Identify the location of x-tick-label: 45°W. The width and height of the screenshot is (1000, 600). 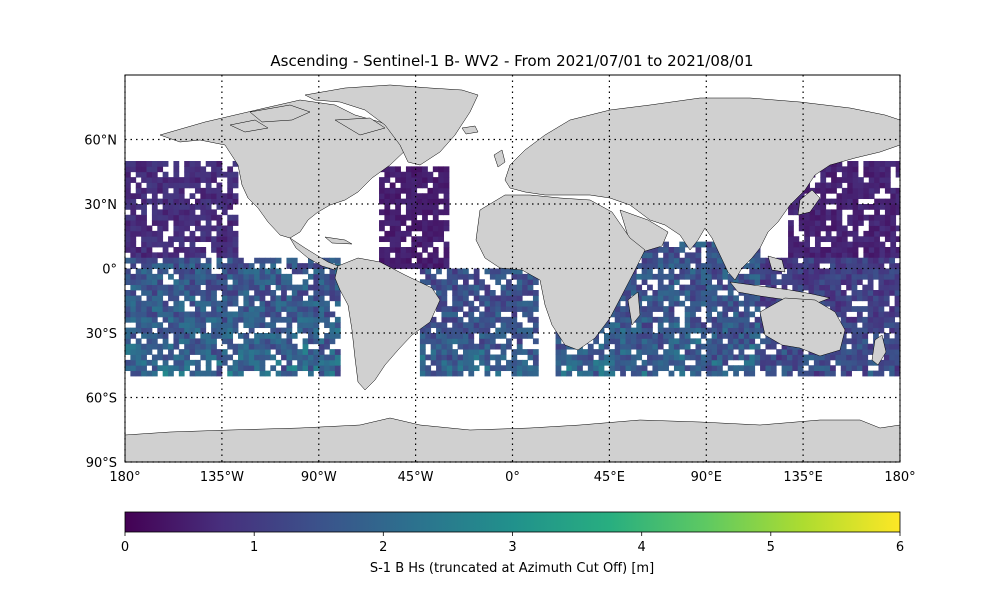
(416, 477).